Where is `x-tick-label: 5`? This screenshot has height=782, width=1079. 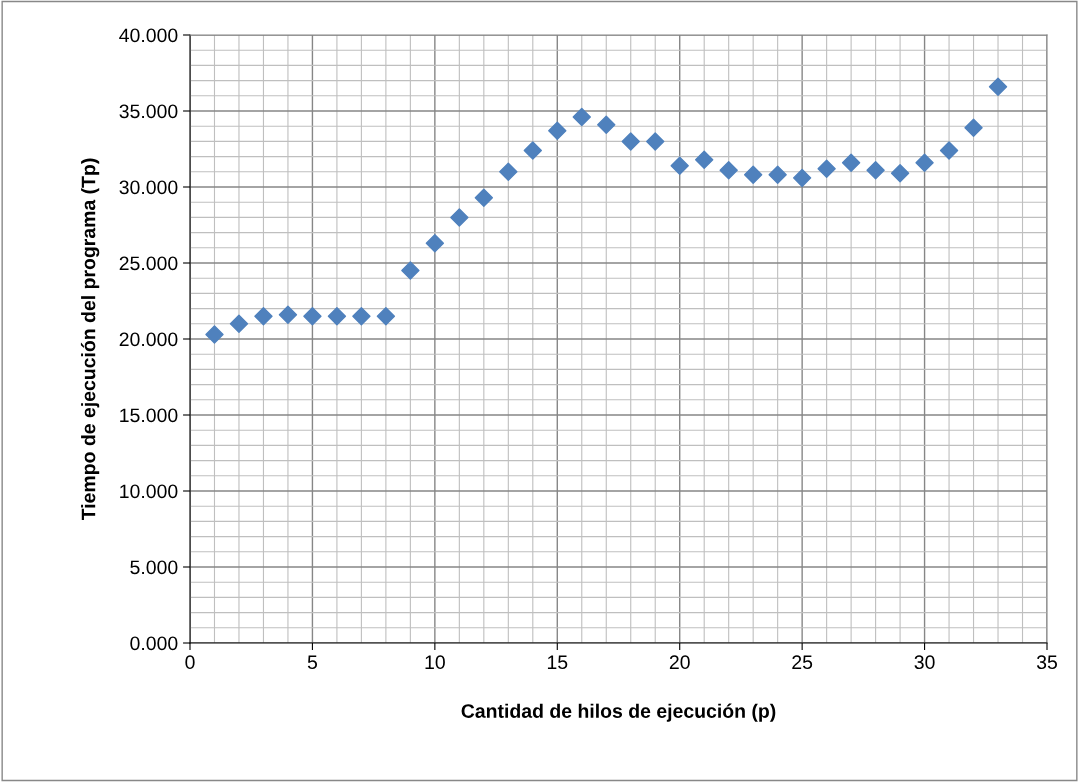 x-tick-label: 5 is located at coordinates (312, 662).